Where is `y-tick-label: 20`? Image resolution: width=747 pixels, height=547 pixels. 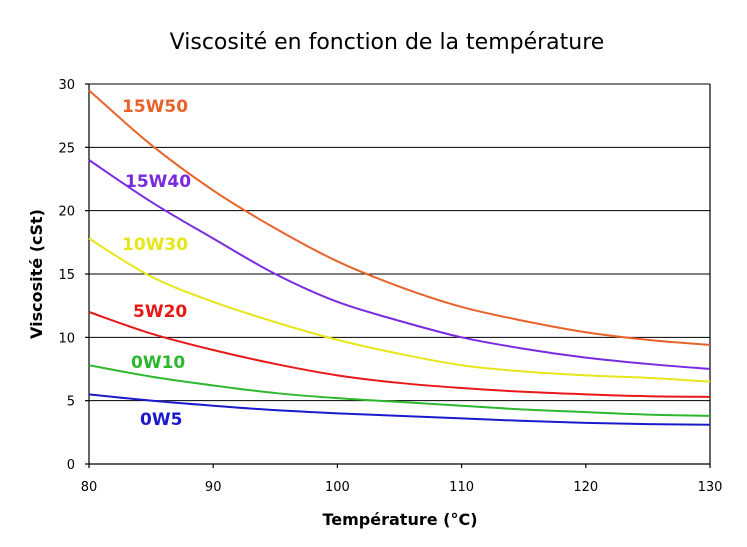
y-tick-label: 20 is located at coordinates (66, 212).